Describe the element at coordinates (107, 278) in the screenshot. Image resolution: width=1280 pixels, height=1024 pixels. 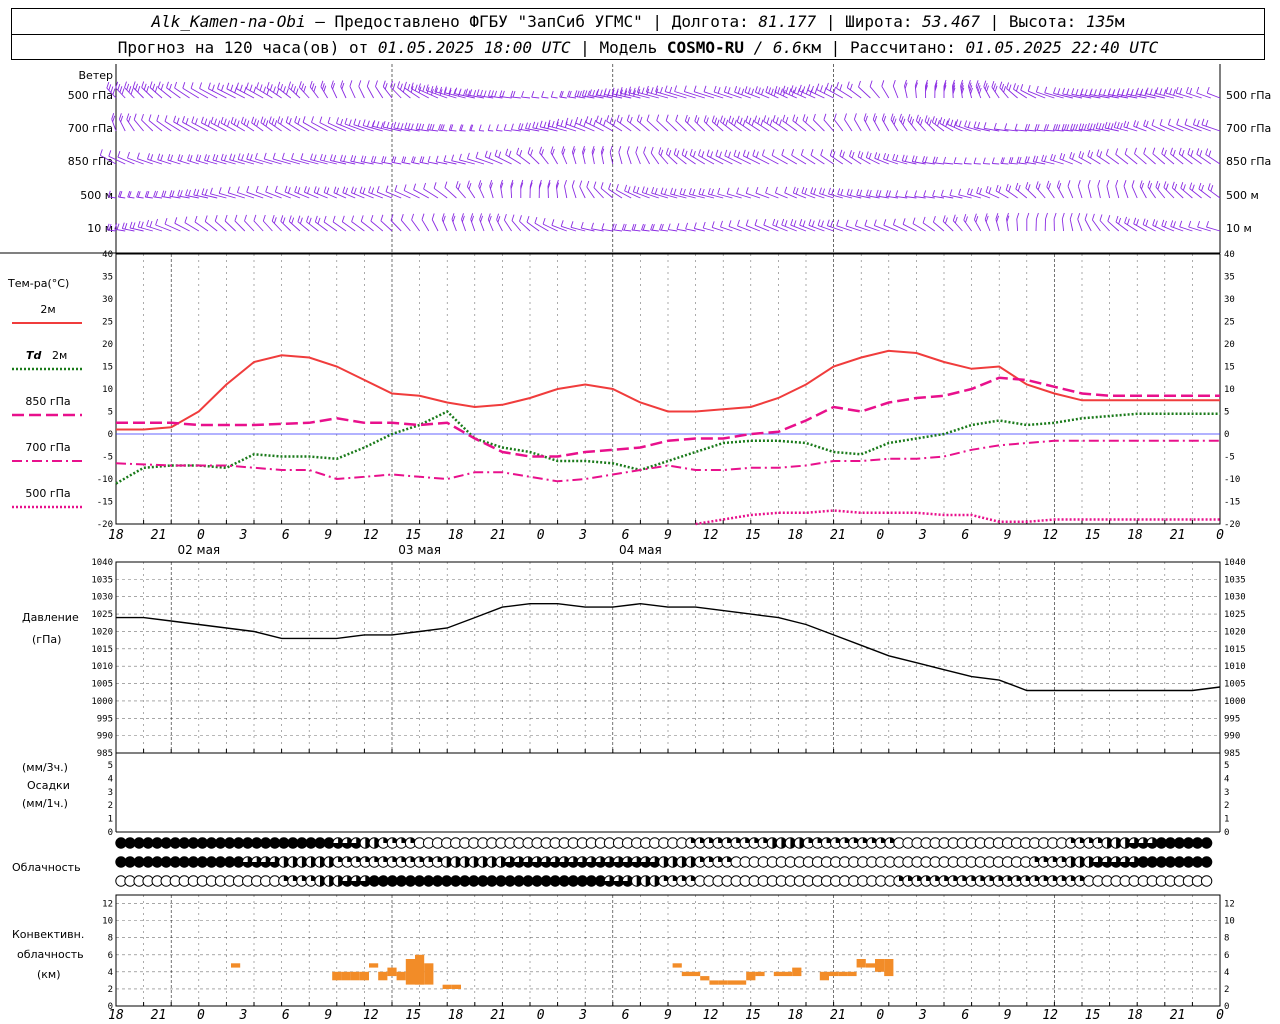
I see `temp-ytick-left: 35` at that location.